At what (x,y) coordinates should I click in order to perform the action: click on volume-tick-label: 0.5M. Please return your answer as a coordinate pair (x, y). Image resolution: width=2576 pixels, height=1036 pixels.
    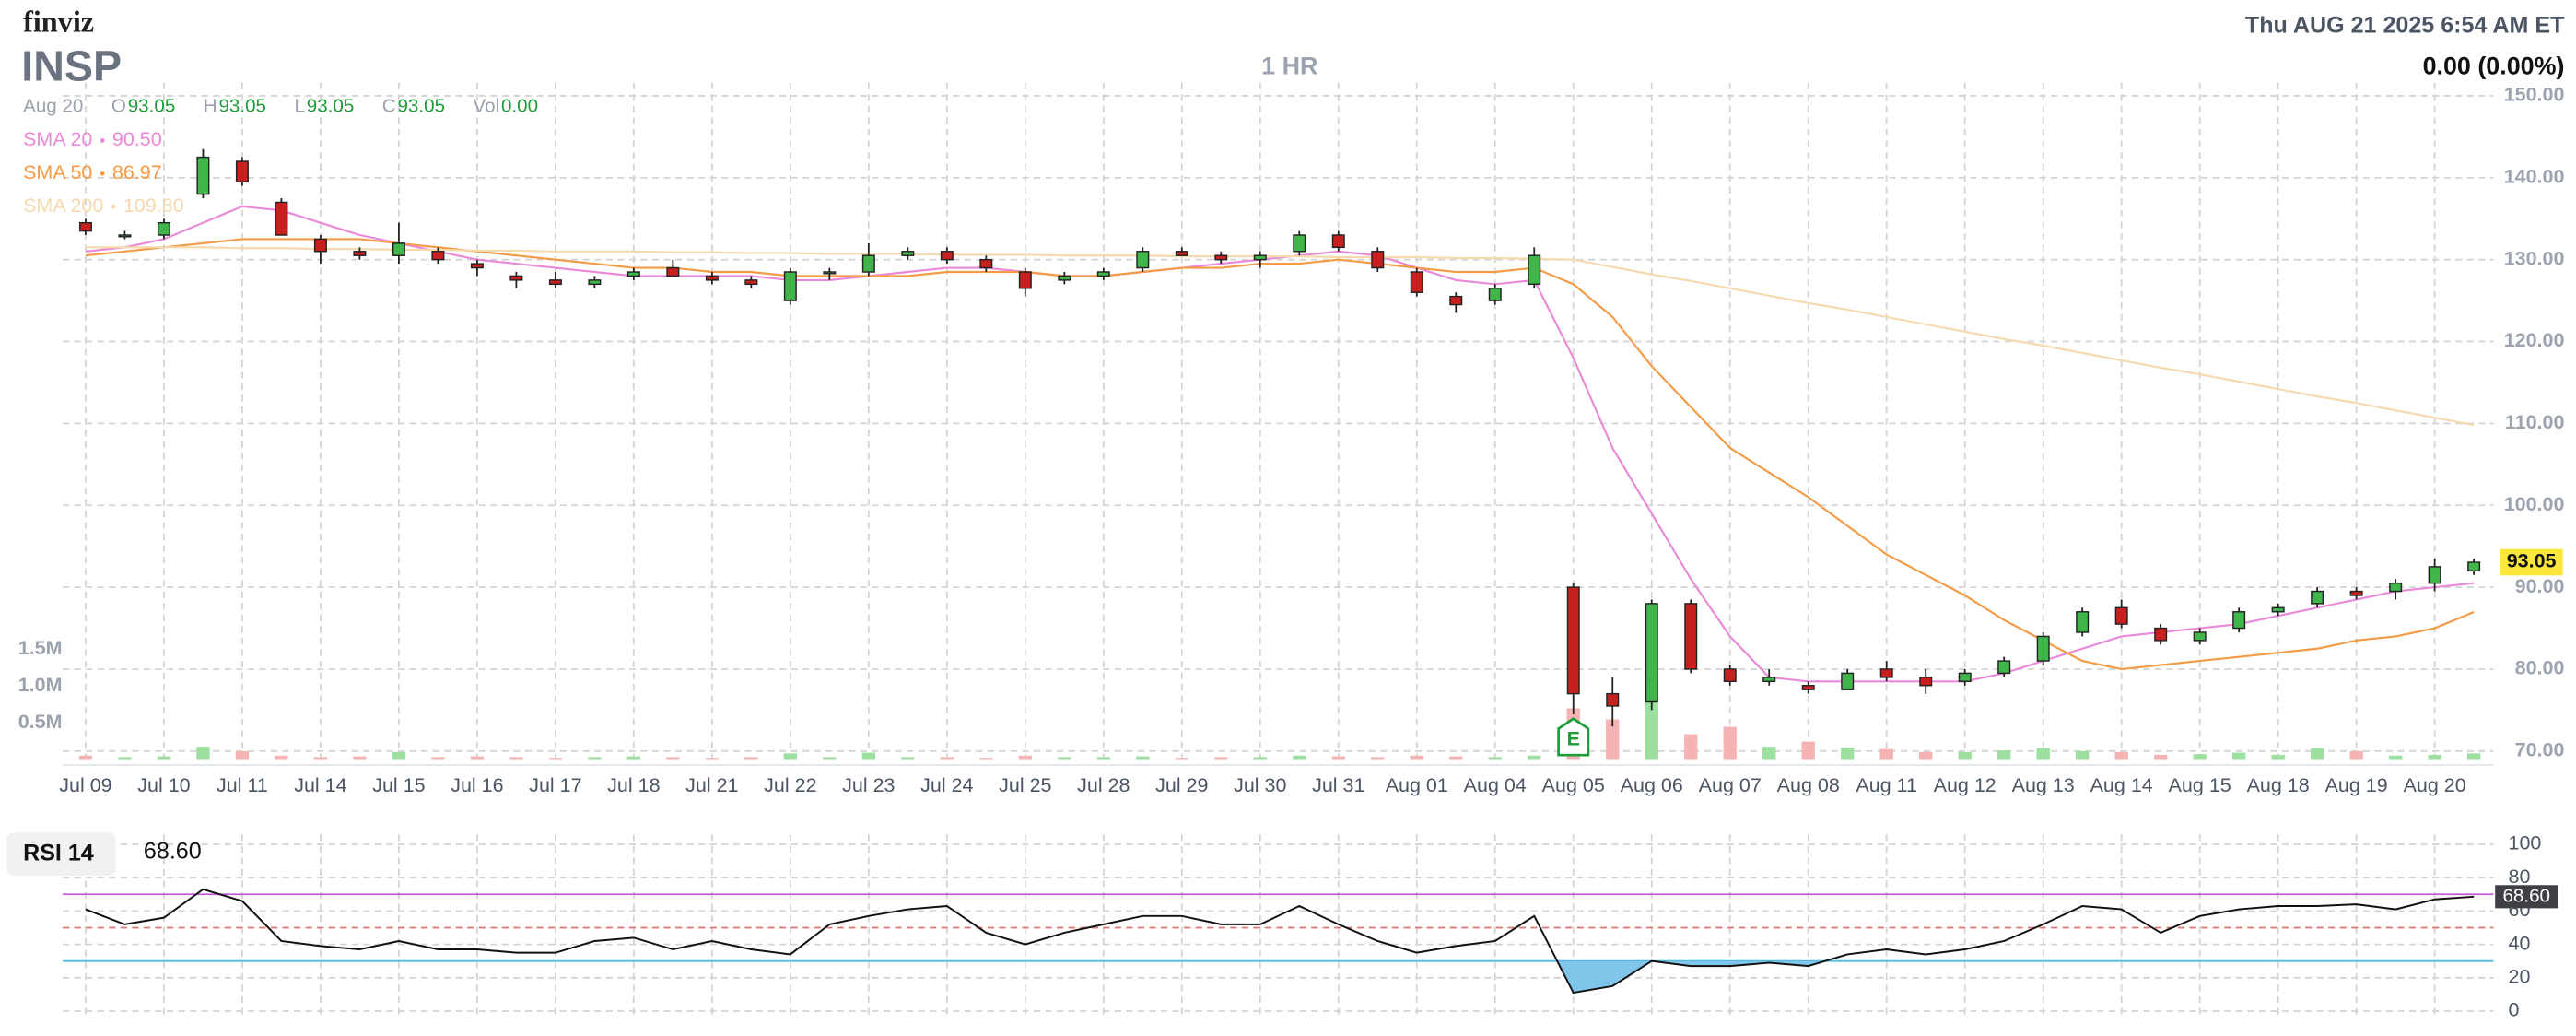
    Looking at the image, I should click on (40, 722).